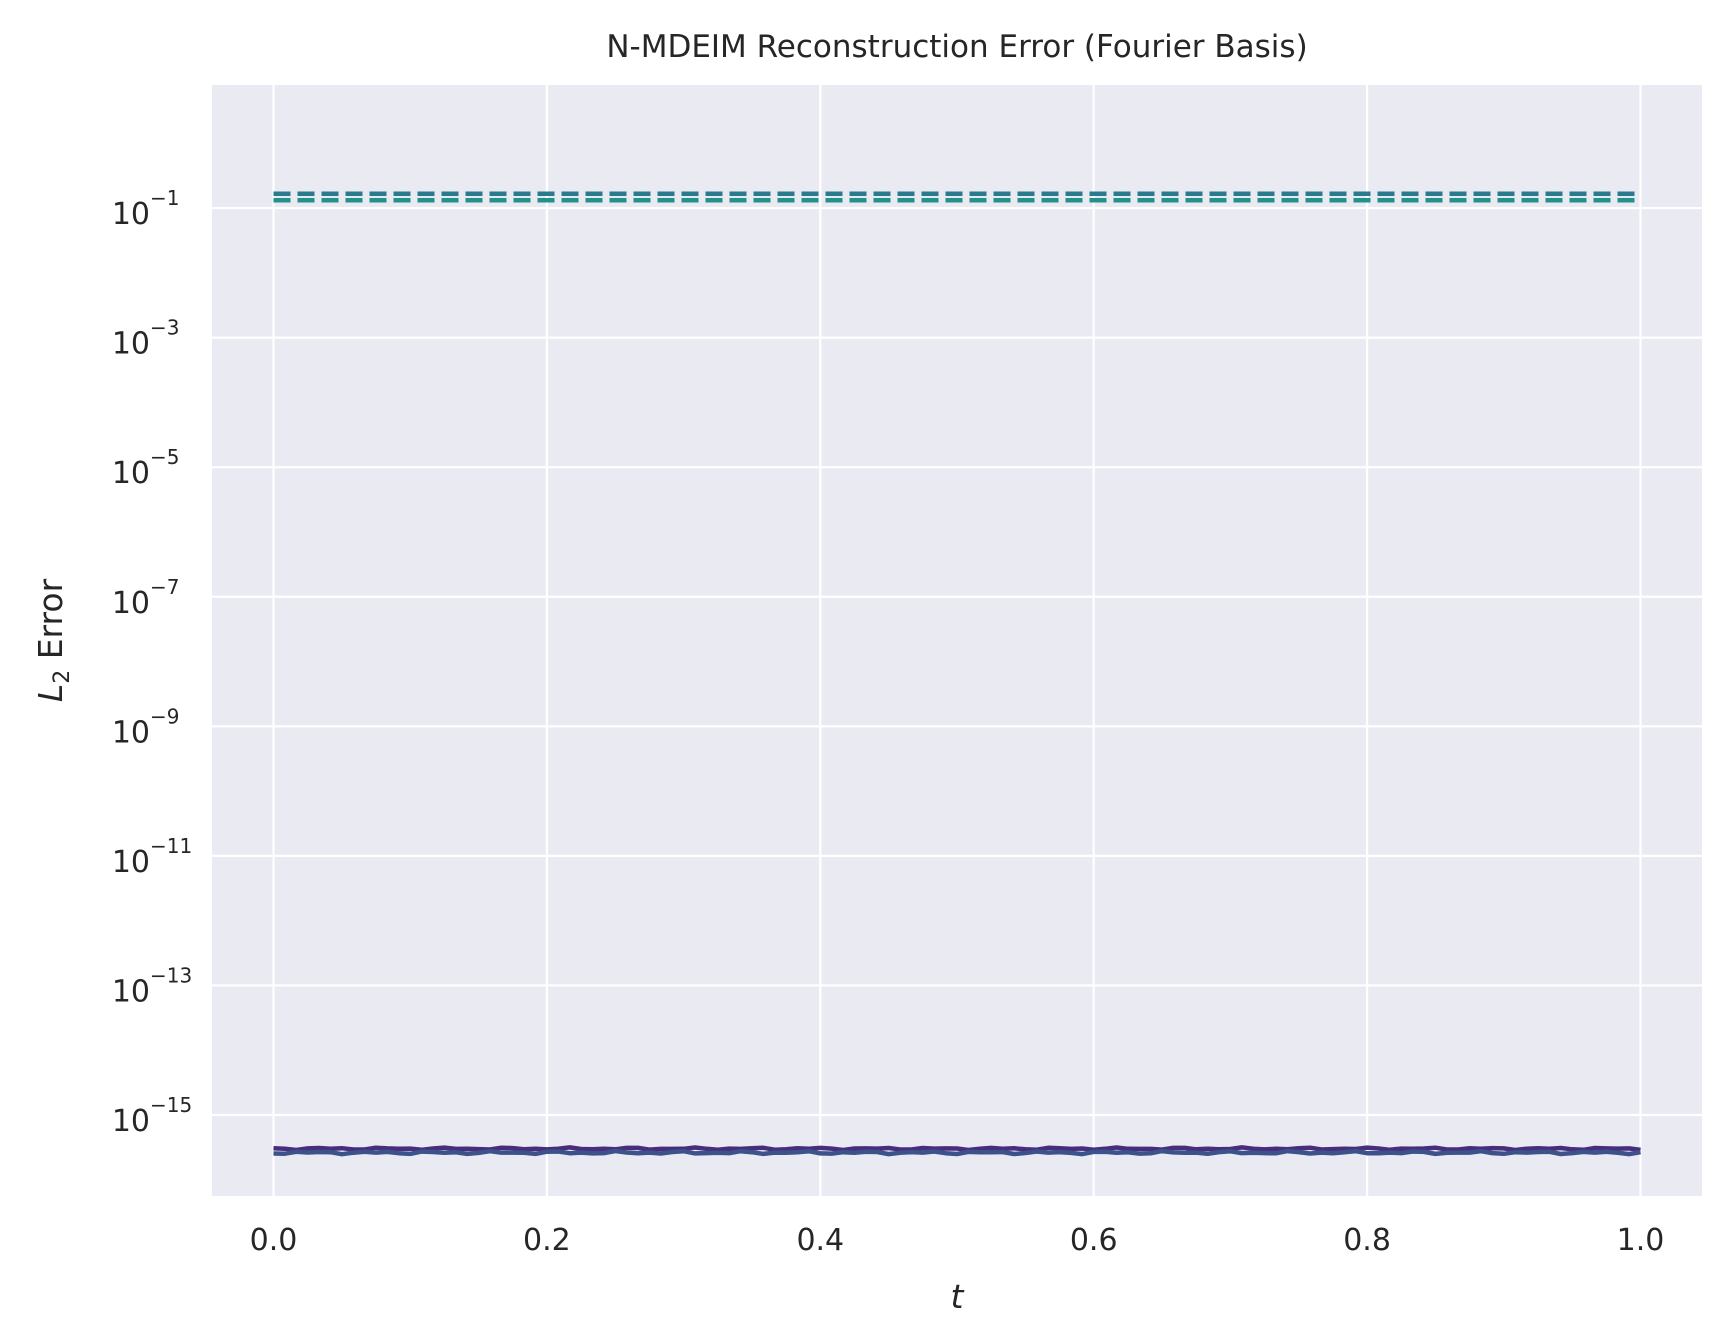 Image resolution: width=1725 pixels, height=1343 pixels. I want to click on y-axis-label: L2 Error, so click(53, 640).